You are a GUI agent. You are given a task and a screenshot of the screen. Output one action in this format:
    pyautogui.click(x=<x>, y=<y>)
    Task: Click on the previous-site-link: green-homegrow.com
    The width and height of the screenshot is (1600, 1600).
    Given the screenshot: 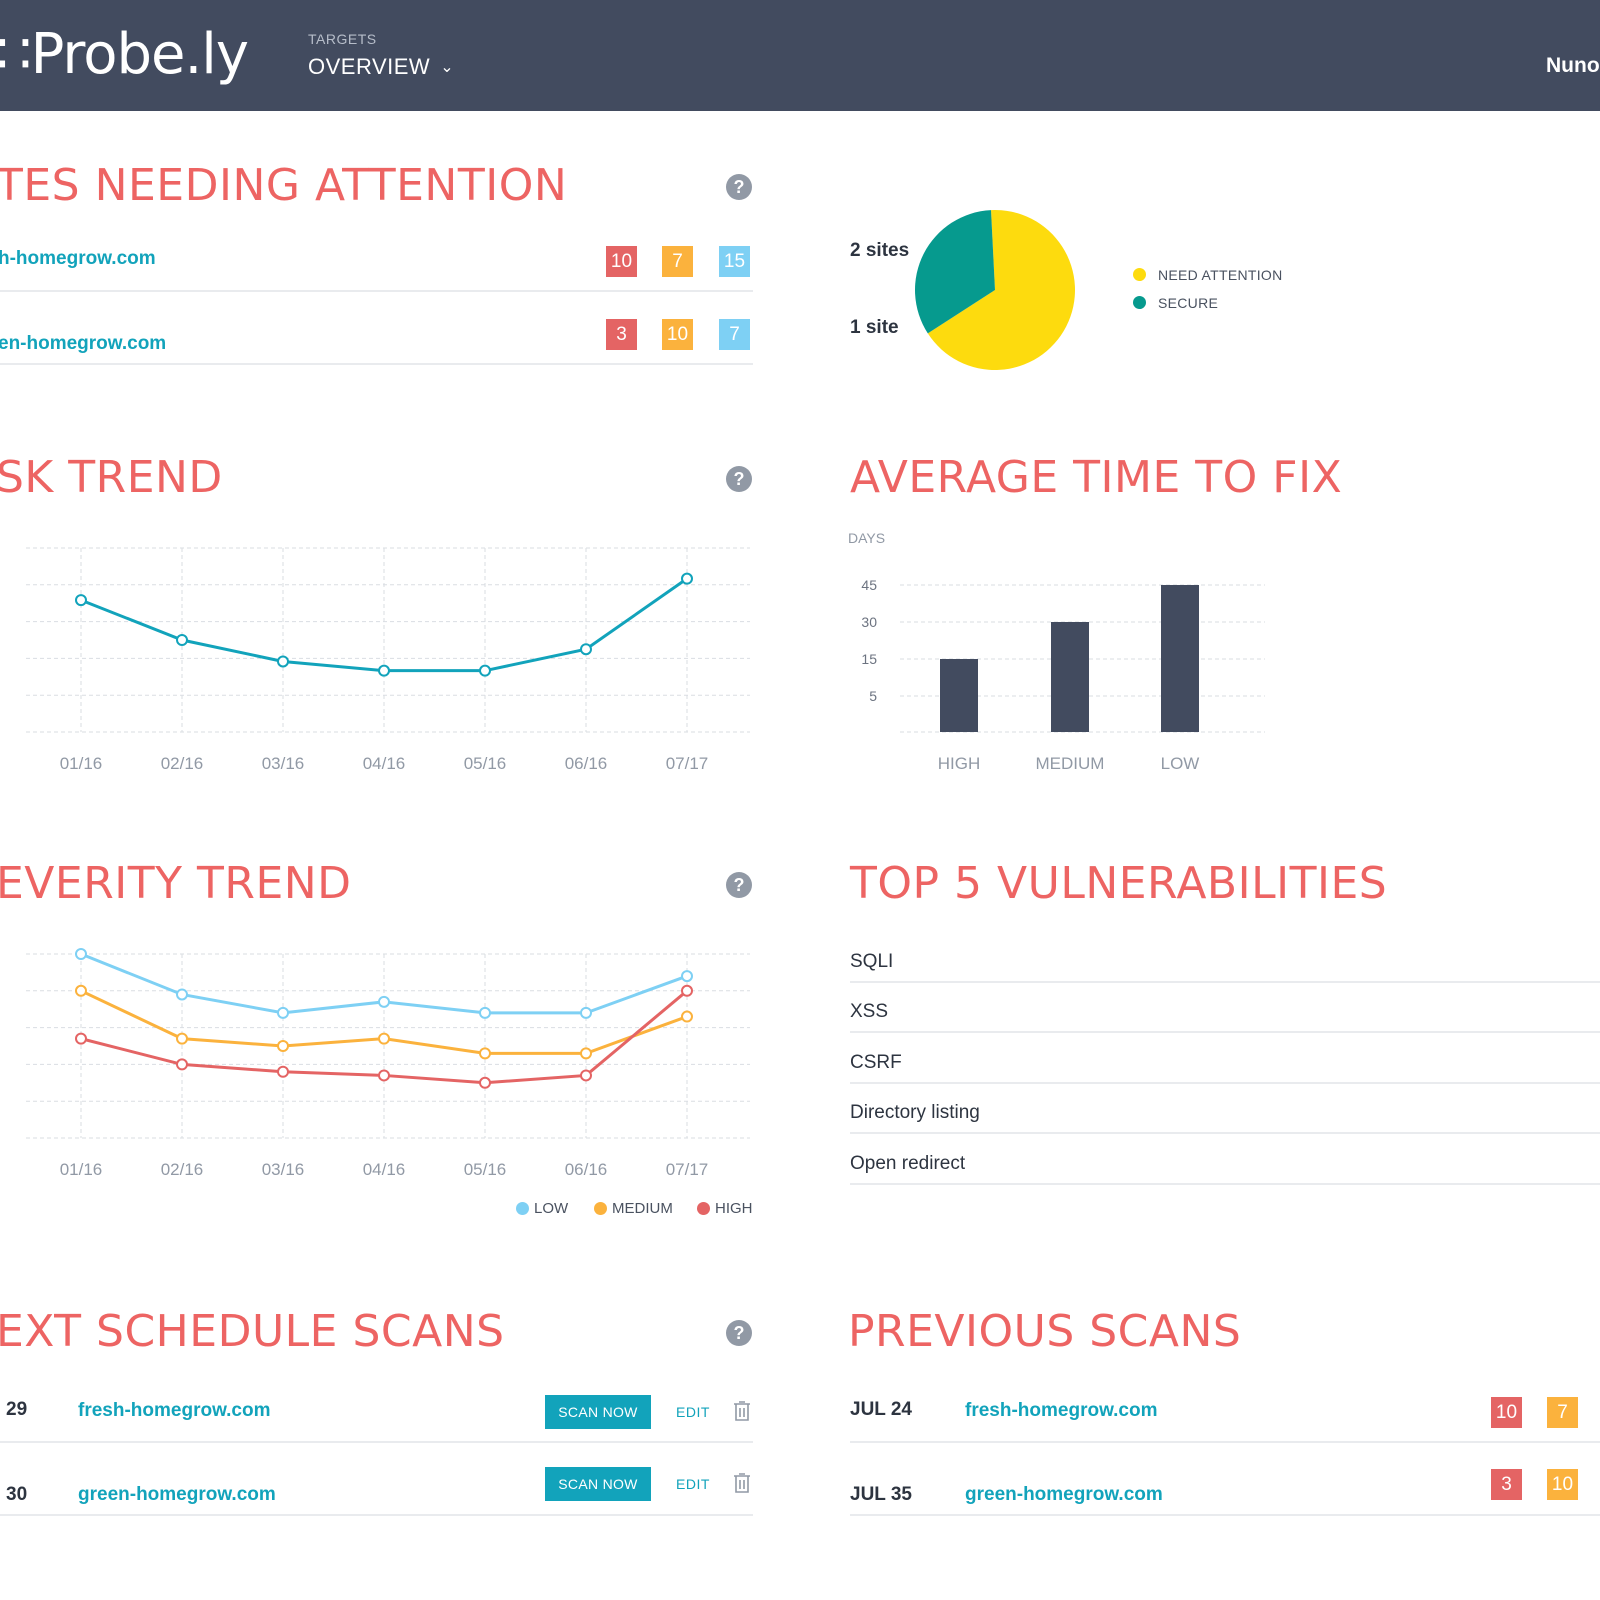 What is the action you would take?
    pyautogui.click(x=1064, y=1494)
    